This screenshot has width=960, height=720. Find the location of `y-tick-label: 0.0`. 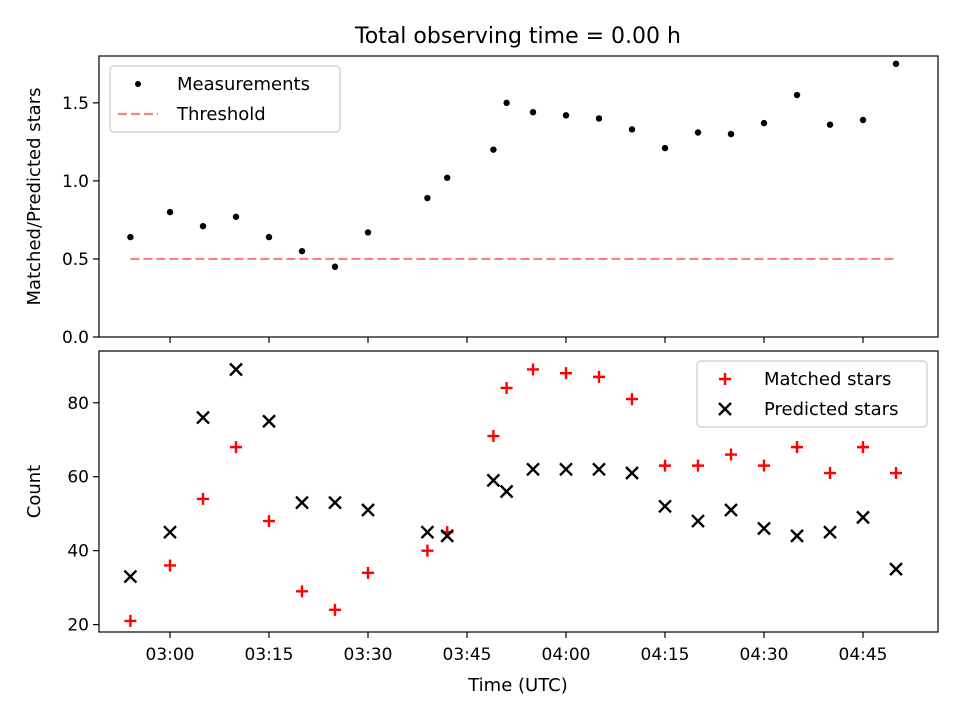

y-tick-label: 0.0 is located at coordinates (75, 338).